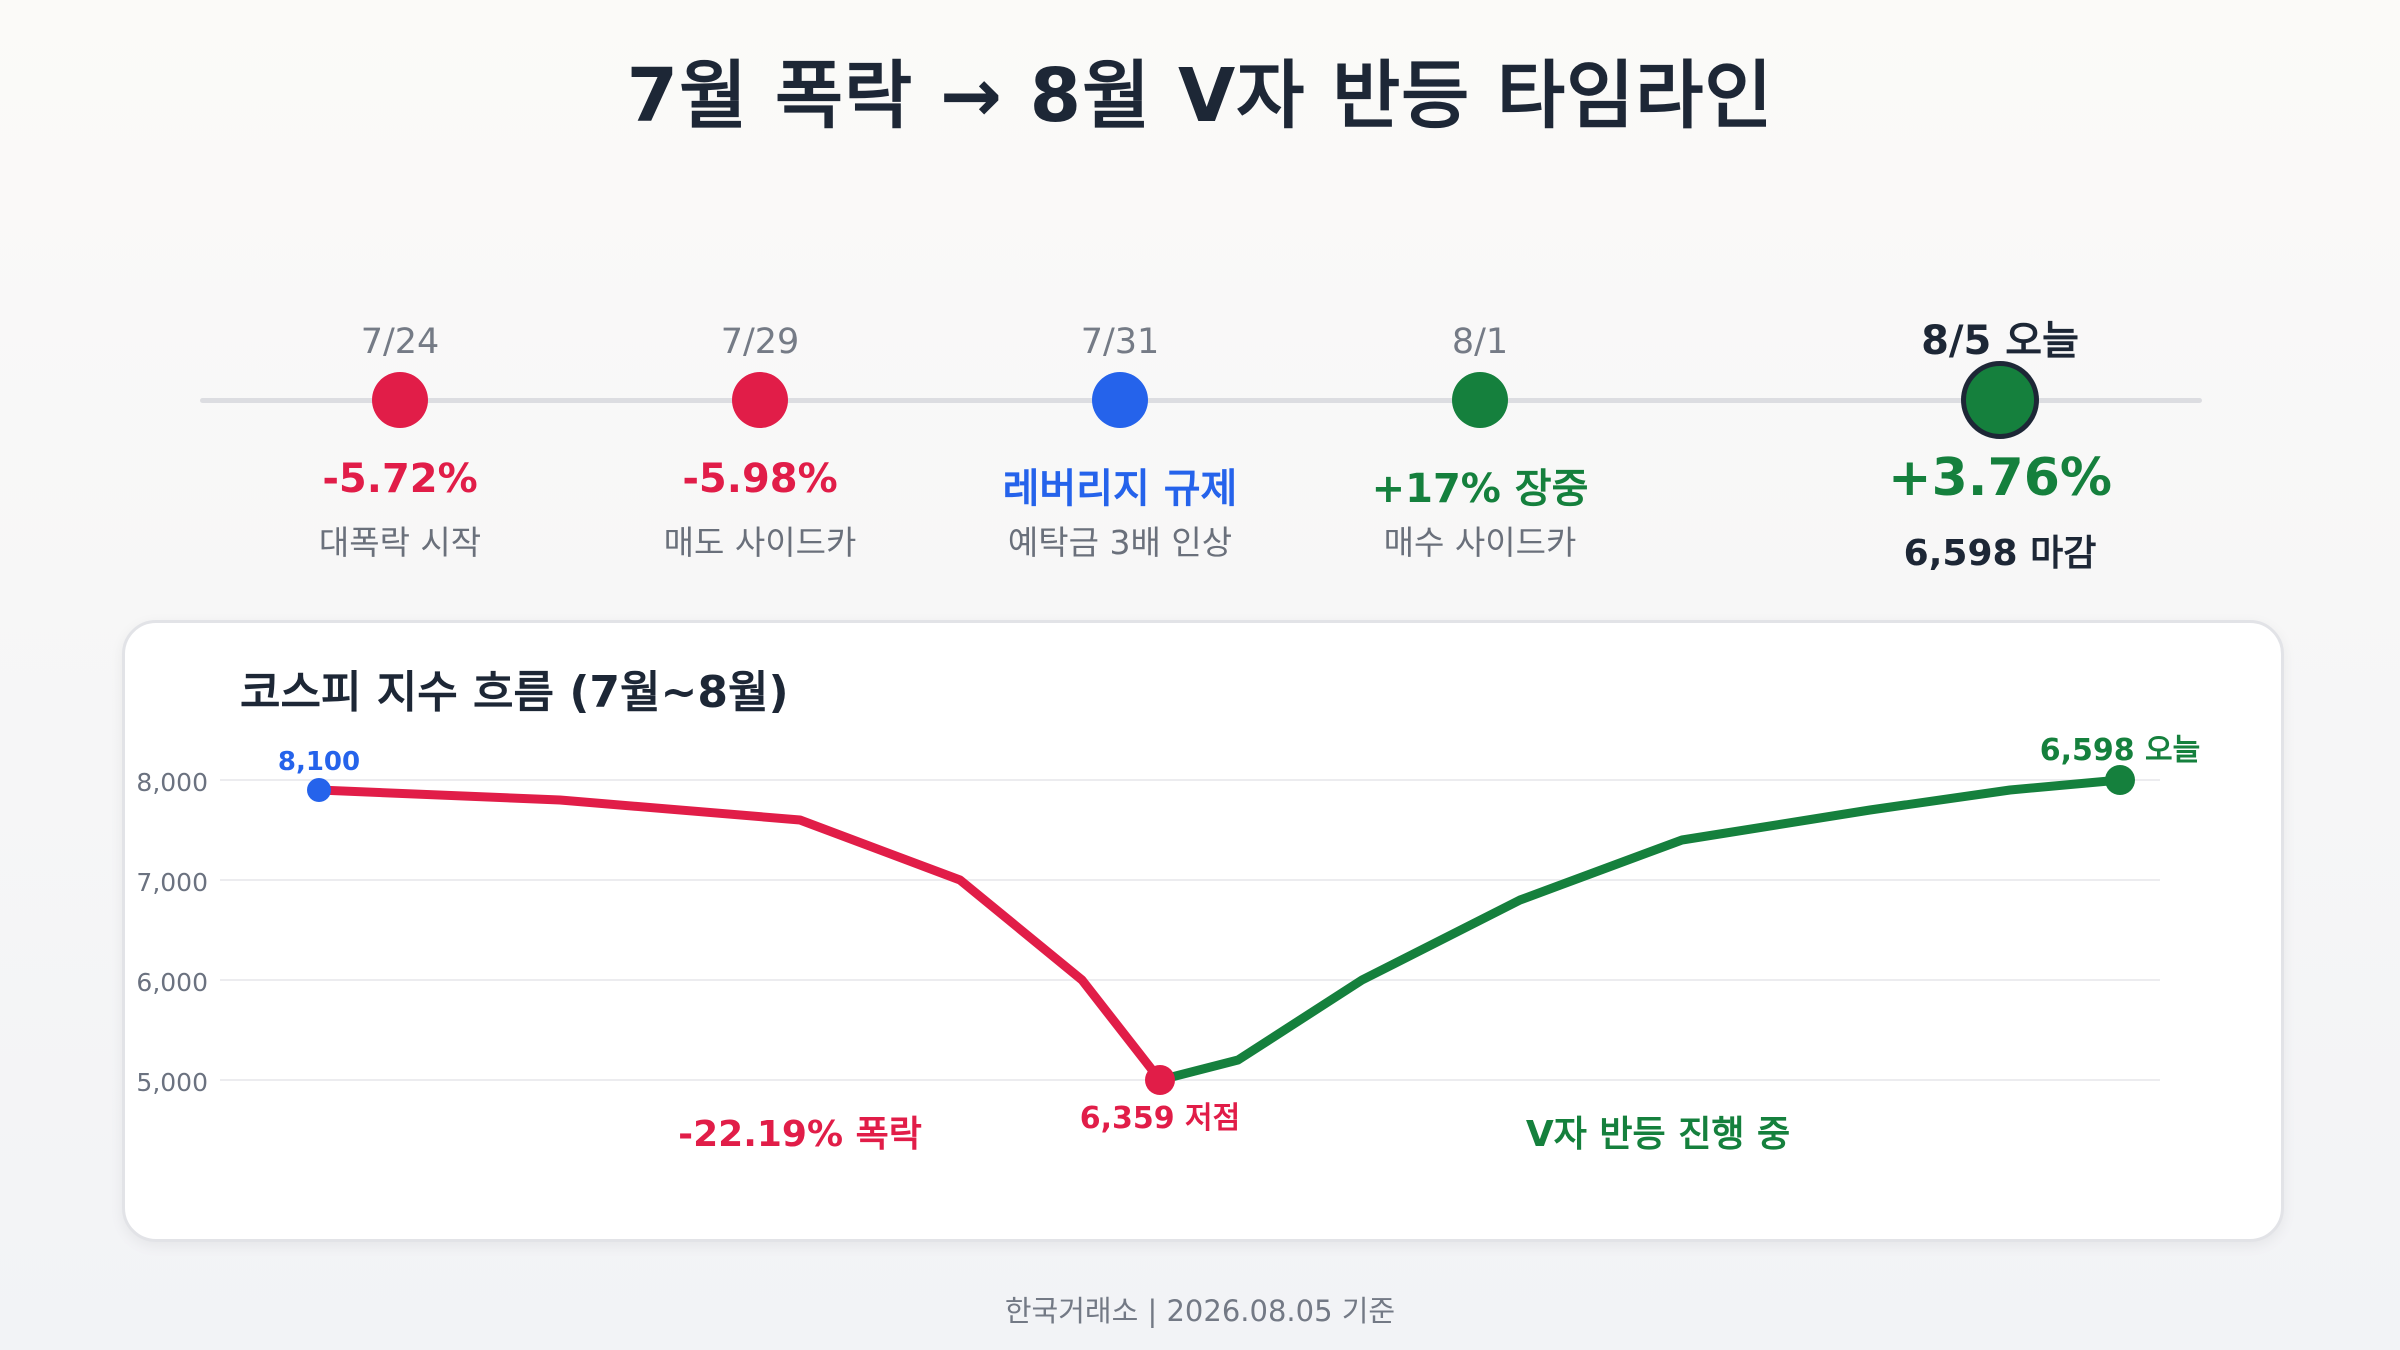 The width and height of the screenshot is (2400, 1350). I want to click on event-value: +17% 장중, so click(1480, 489).